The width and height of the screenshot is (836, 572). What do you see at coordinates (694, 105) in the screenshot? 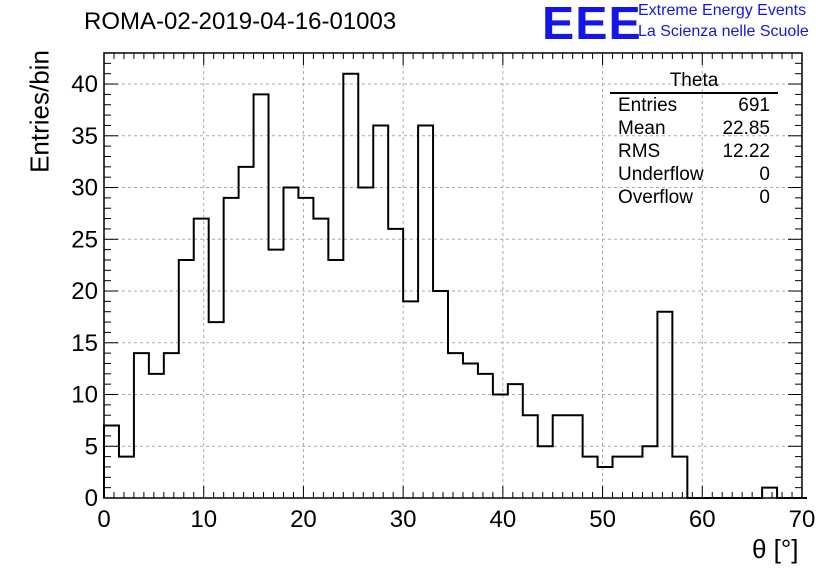
I see `stats-row: Entries 691` at bounding box center [694, 105].